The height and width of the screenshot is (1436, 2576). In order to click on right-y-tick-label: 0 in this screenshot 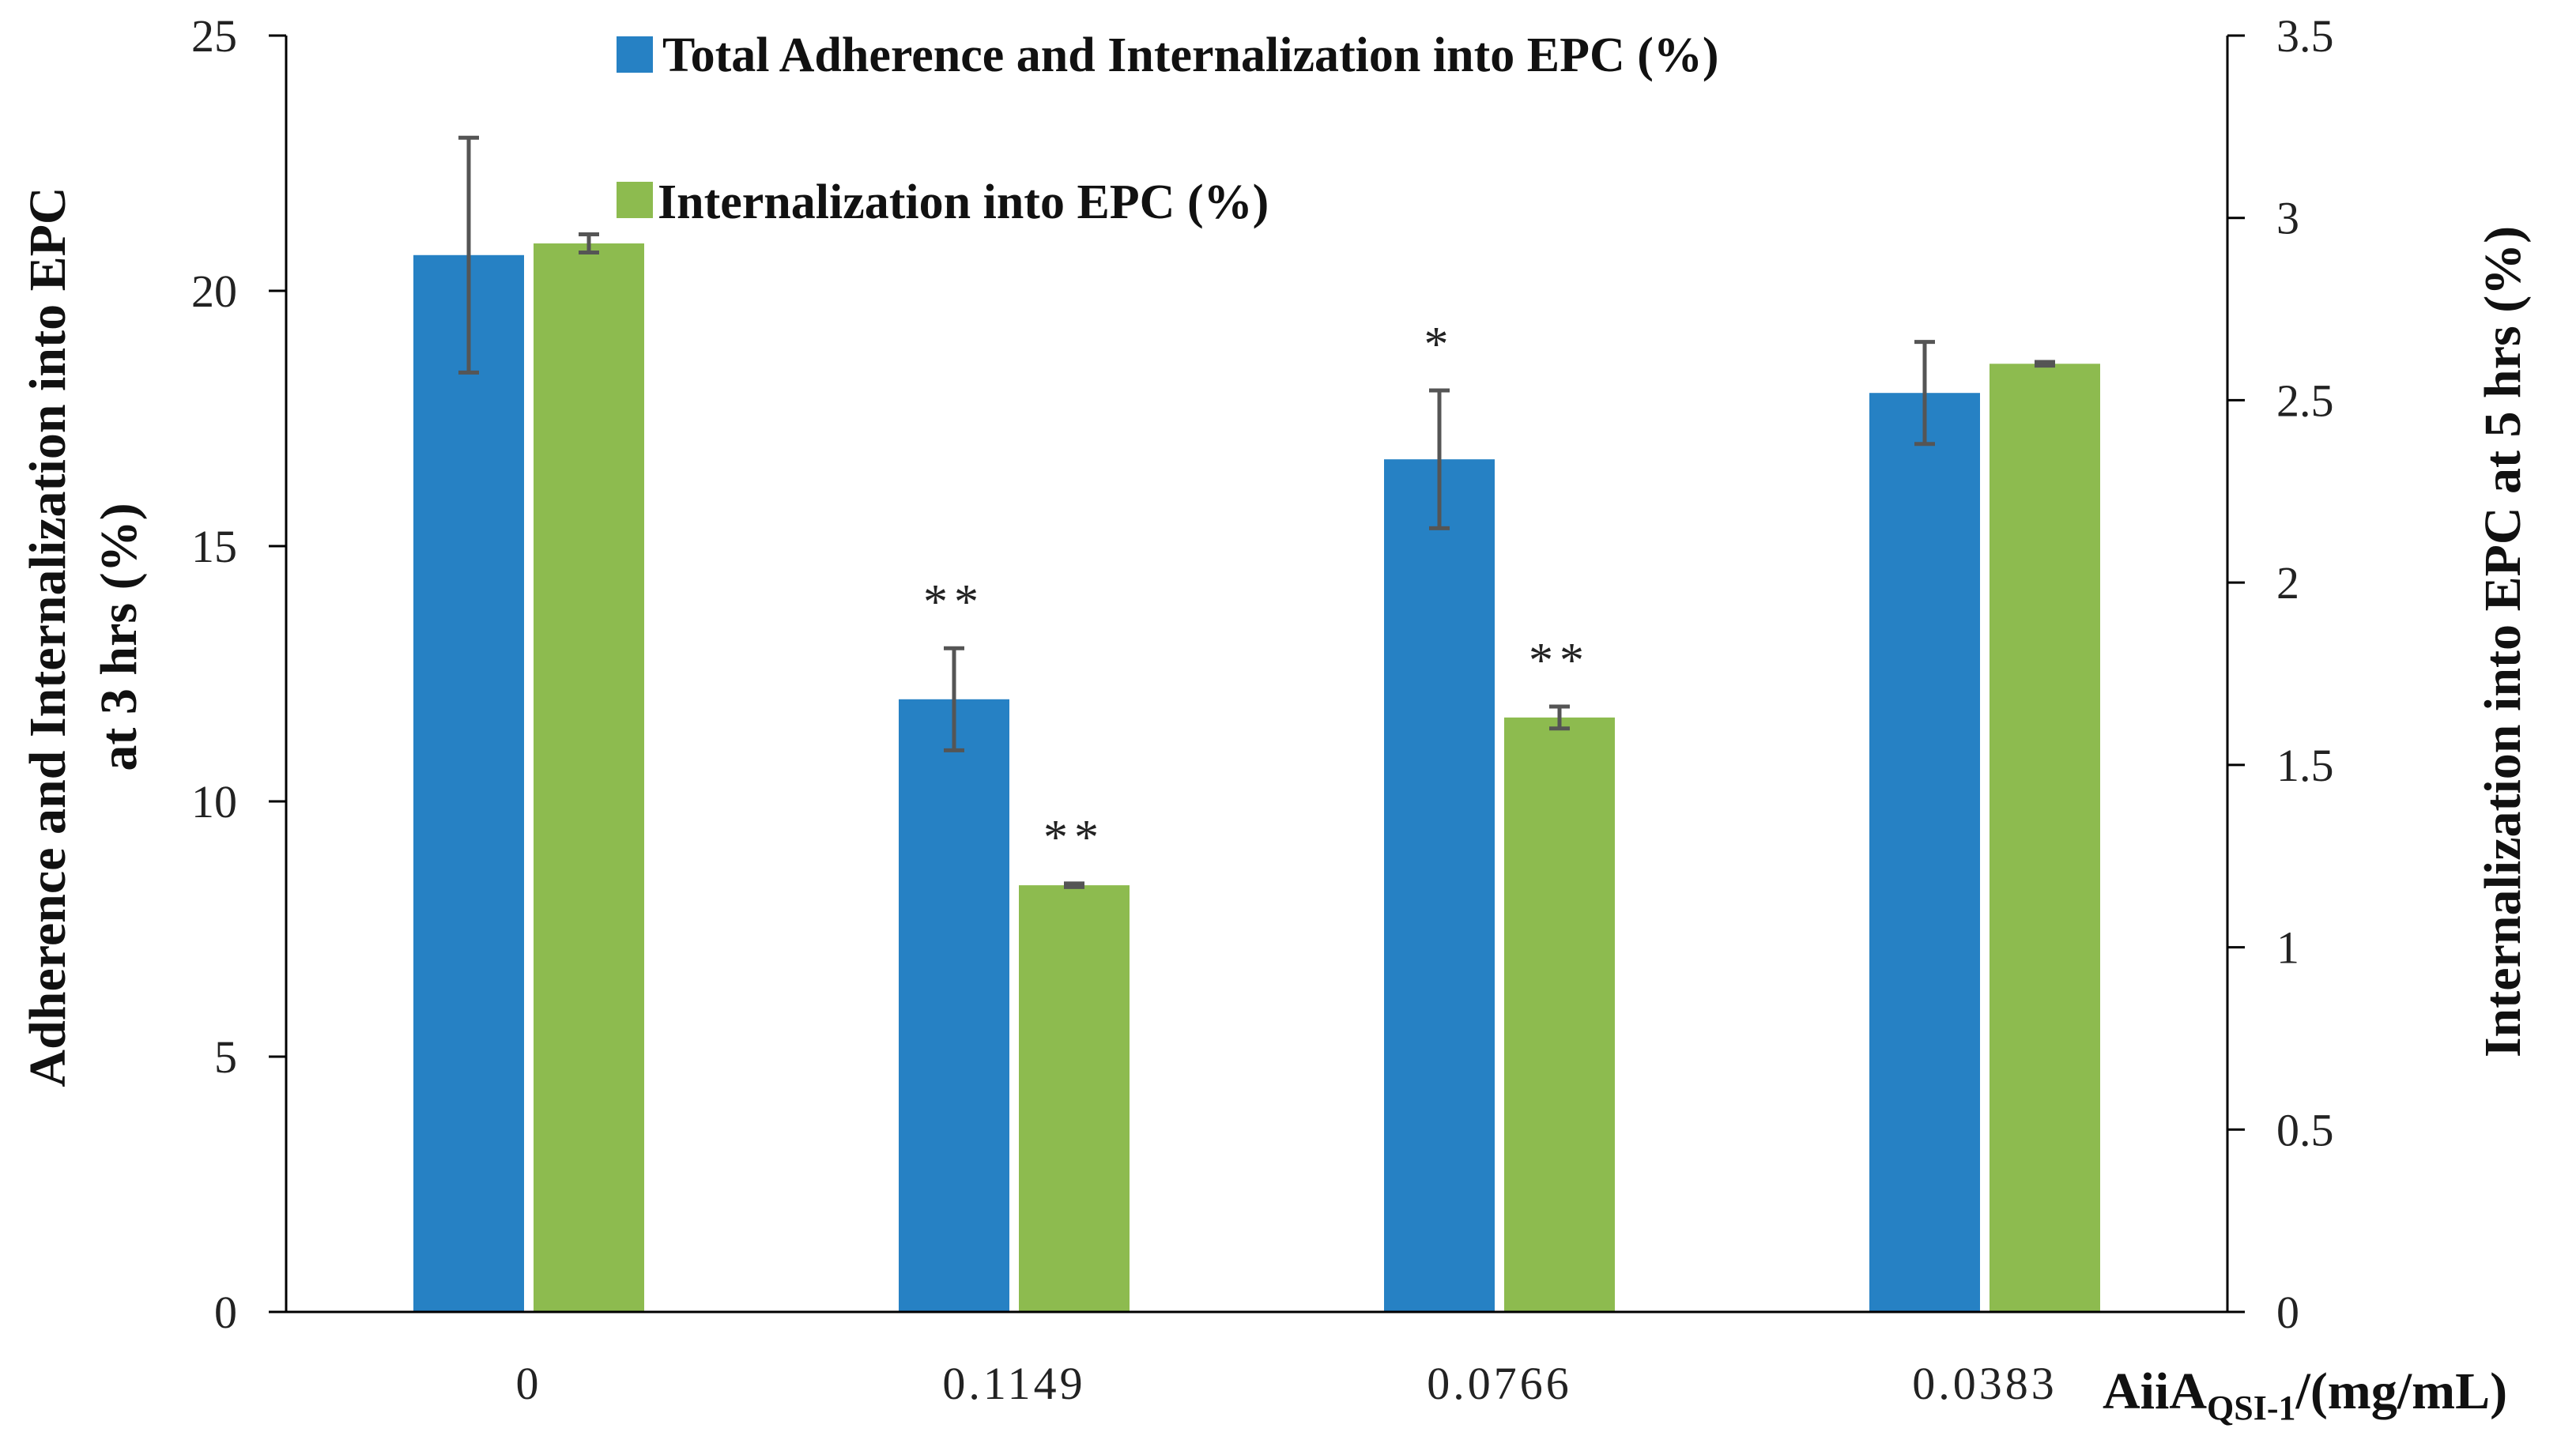, I will do `click(2287, 1312)`.